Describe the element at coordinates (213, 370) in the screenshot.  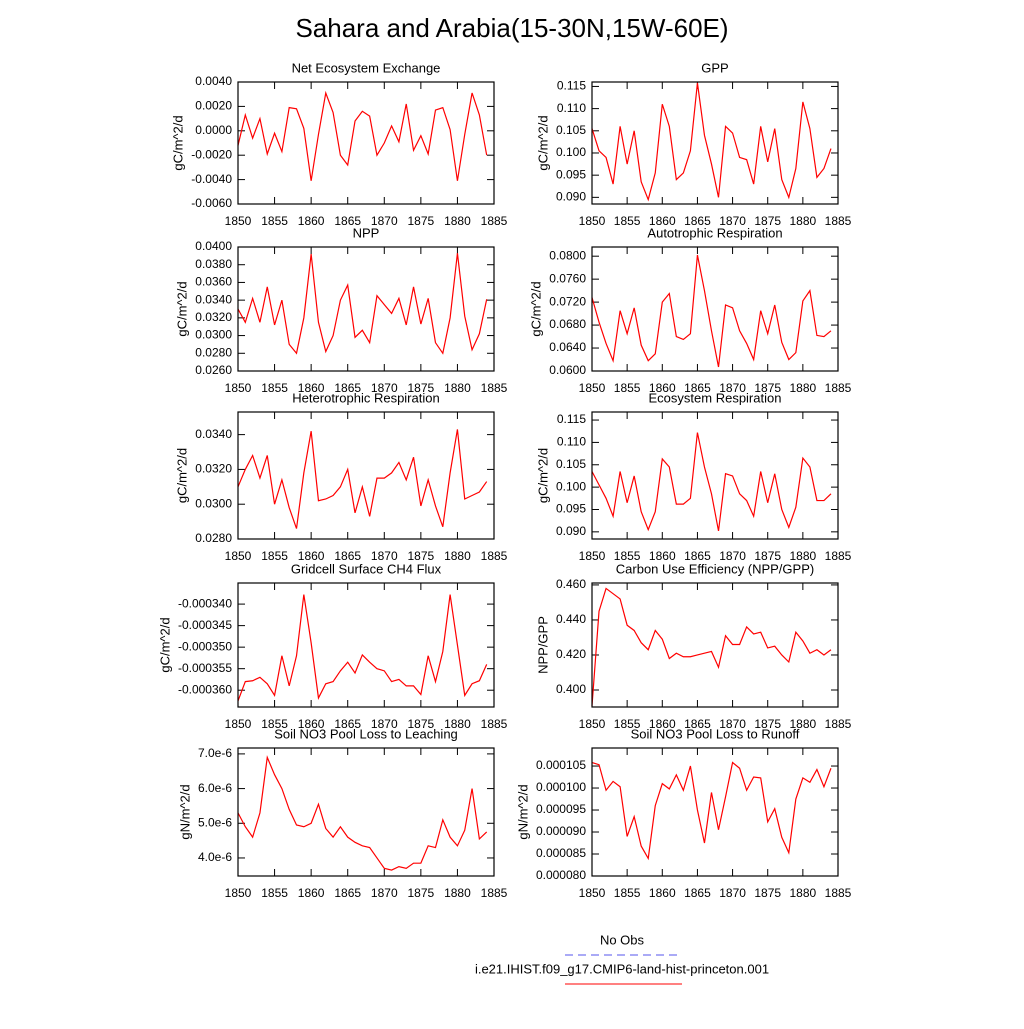
I see `y-tick-label: 0.0260` at that location.